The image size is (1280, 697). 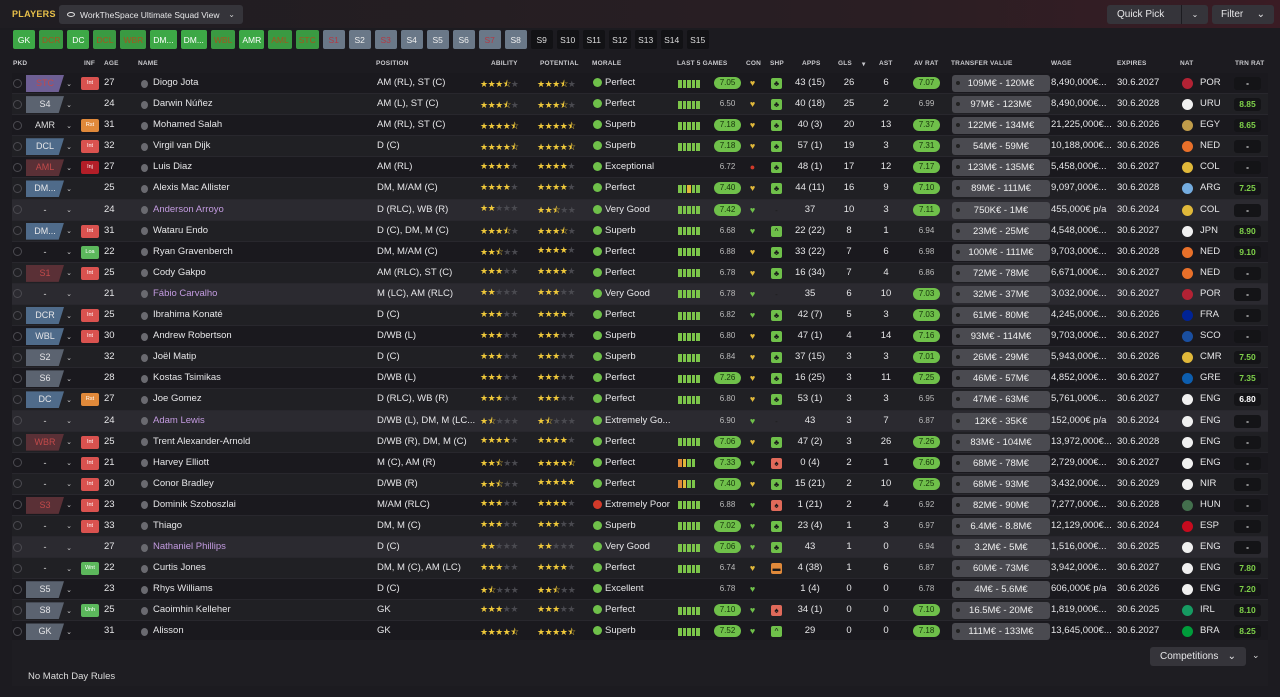 What do you see at coordinates (1001, 632) in the screenshot?
I see `transfer-value: 111M€ - 133M€` at bounding box center [1001, 632].